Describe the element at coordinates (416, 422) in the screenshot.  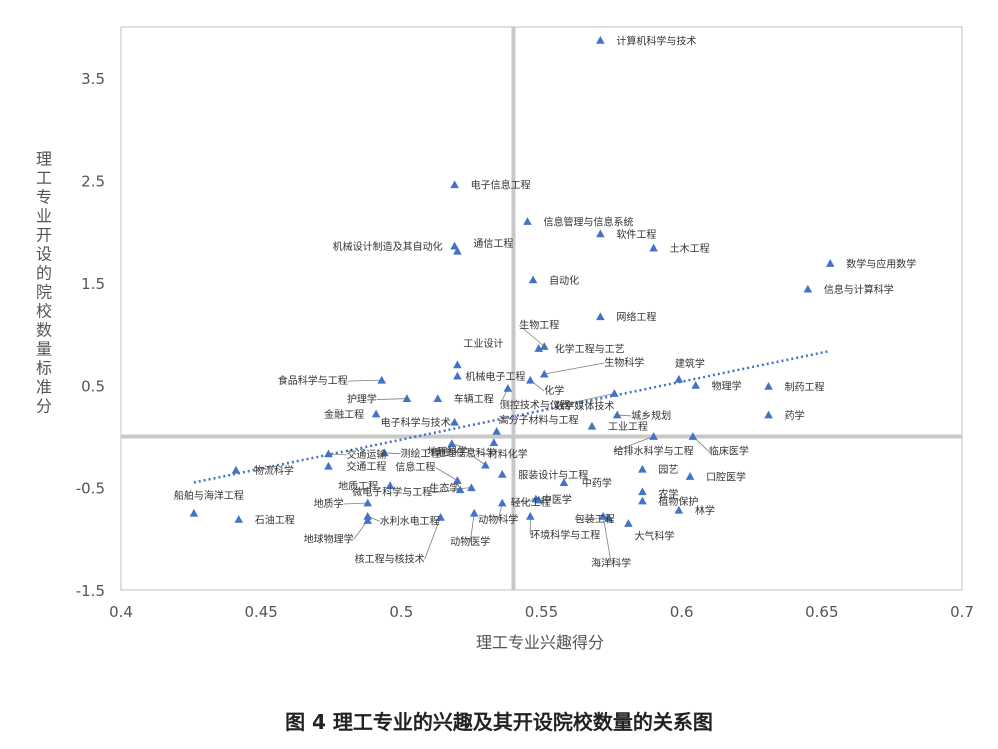
I see `point-label: 电子科学与技术` at that location.